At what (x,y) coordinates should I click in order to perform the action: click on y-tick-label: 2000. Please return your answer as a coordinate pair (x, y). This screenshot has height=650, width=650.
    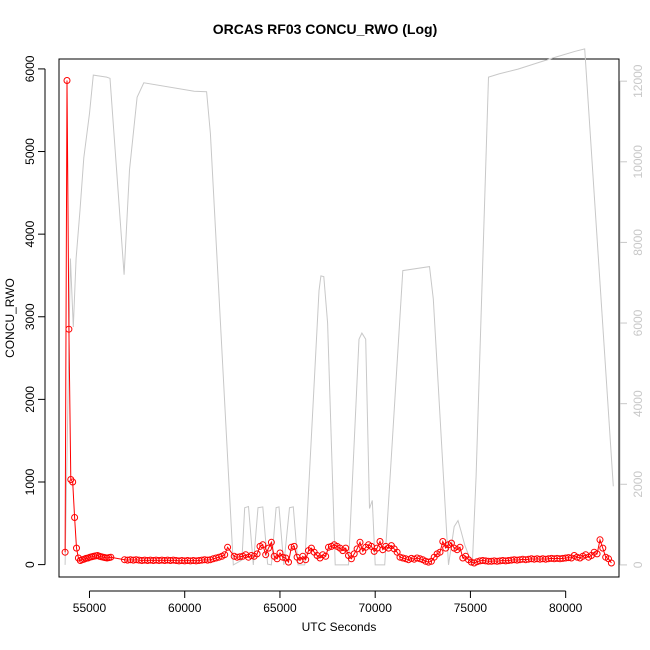
    Looking at the image, I should click on (30, 399).